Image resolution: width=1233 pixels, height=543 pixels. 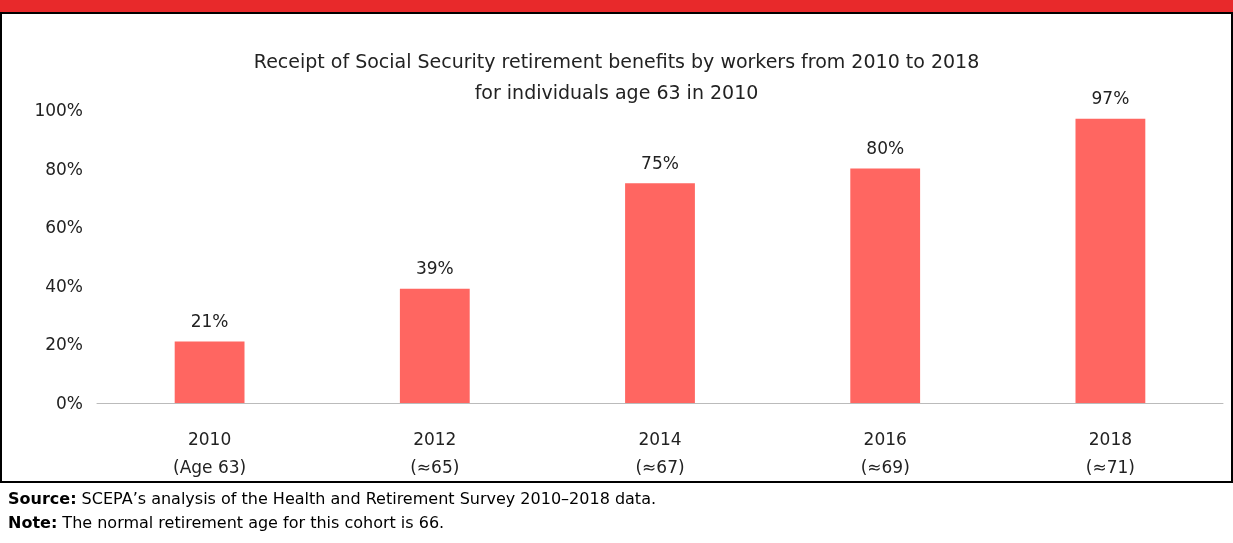 What do you see at coordinates (58, 110) in the screenshot?
I see `y-tick-label: 100%` at bounding box center [58, 110].